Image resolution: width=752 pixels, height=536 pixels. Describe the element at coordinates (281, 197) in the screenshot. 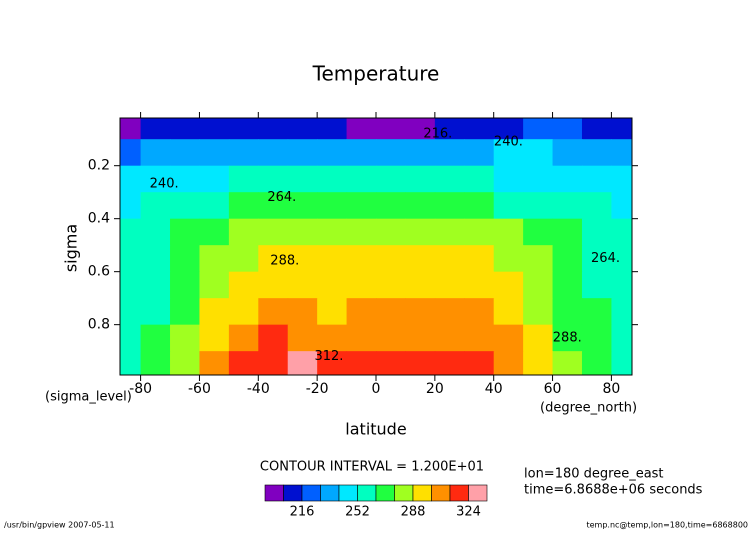

I see `contour-label: 264.` at that location.